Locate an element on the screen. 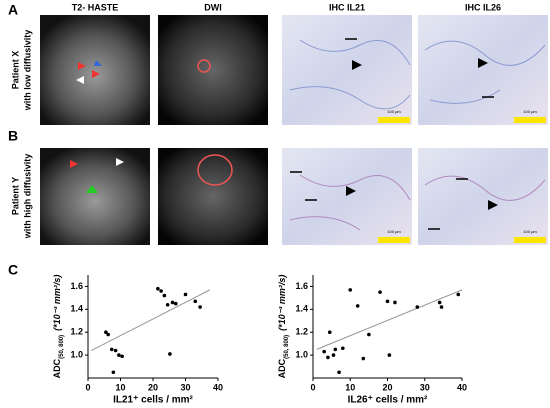 The image size is (550, 408). y-tick-label: 1.2 is located at coordinates (301, 332).